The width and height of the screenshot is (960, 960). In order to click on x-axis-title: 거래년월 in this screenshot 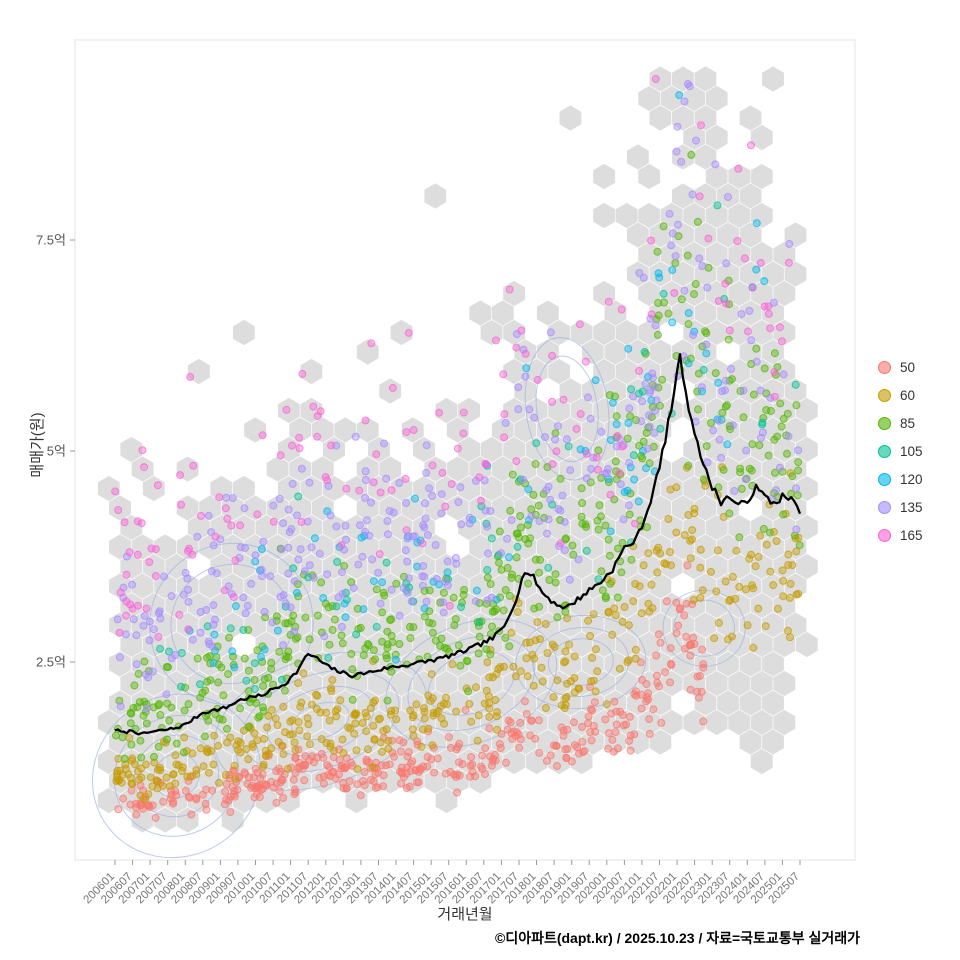, I will do `click(465, 914)`.